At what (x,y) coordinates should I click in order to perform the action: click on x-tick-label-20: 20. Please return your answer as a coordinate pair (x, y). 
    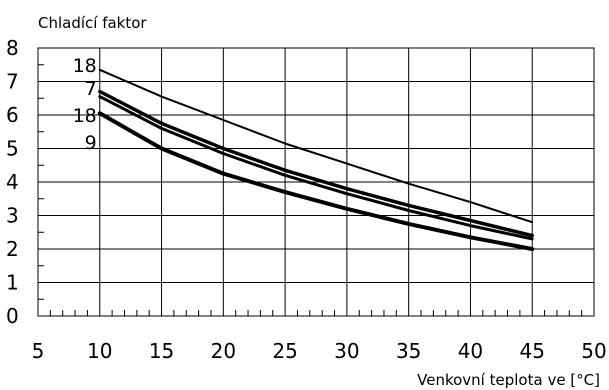
    Looking at the image, I should click on (223, 351).